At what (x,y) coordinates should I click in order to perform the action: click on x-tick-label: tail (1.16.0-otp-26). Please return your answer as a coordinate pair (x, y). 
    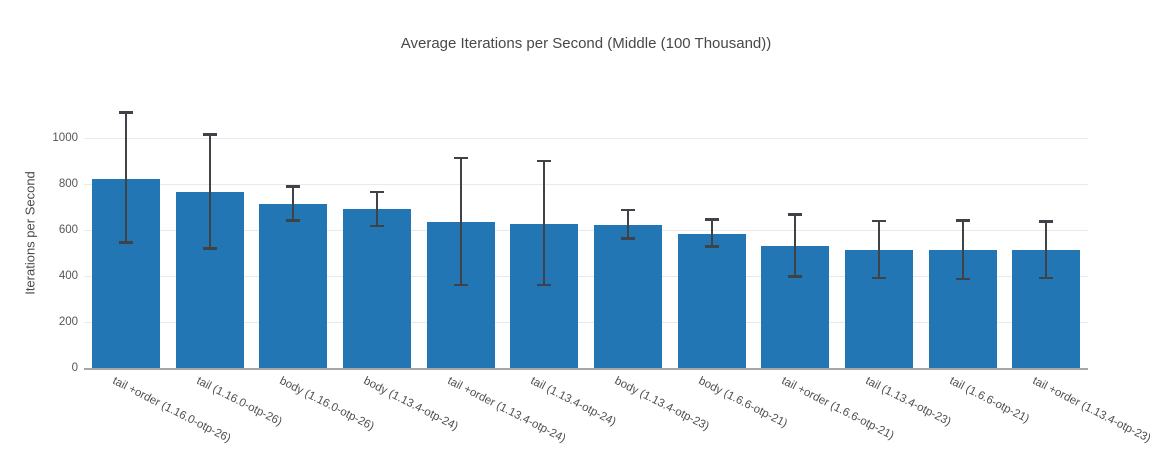
    Looking at the image, I should click on (239, 402).